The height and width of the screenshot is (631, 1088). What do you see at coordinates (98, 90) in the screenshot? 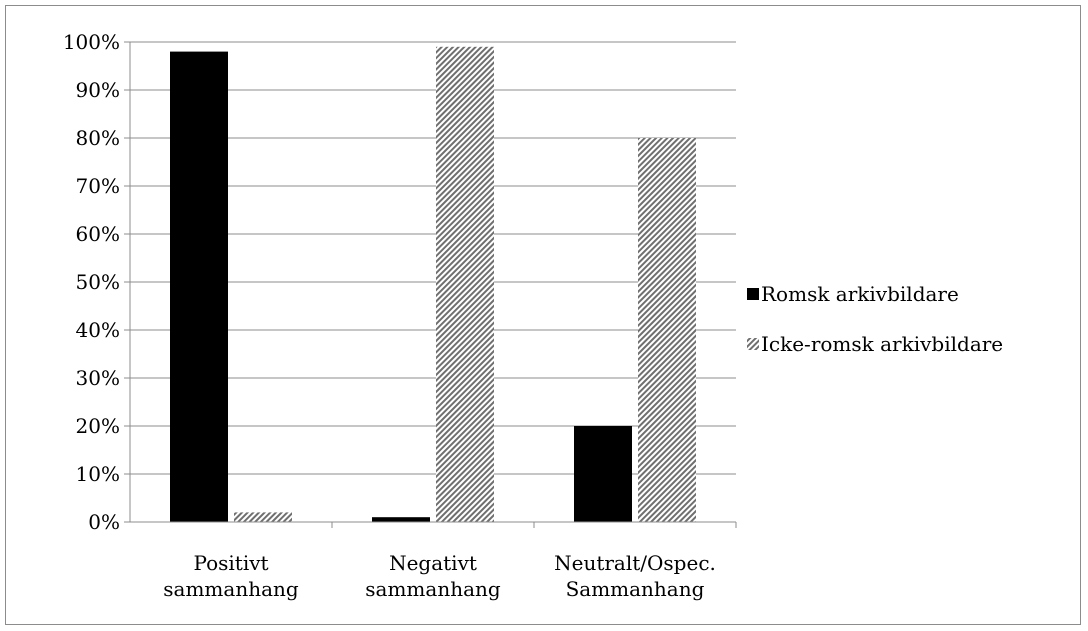
I see `y-tick-label: 90%` at bounding box center [98, 90].